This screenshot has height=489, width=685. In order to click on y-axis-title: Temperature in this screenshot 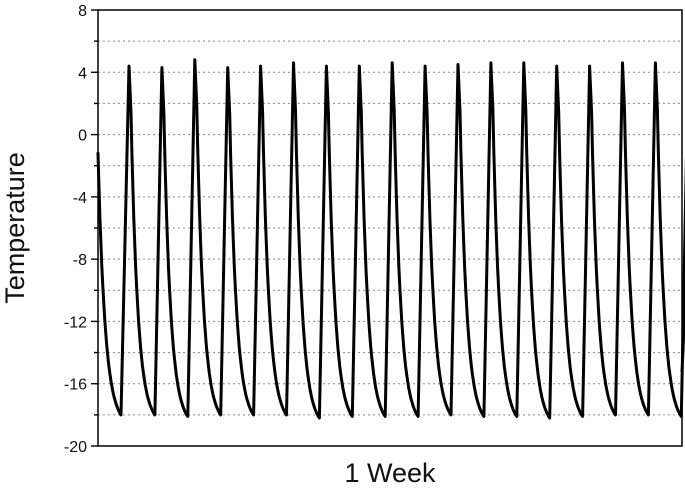, I will do `click(15, 228)`.